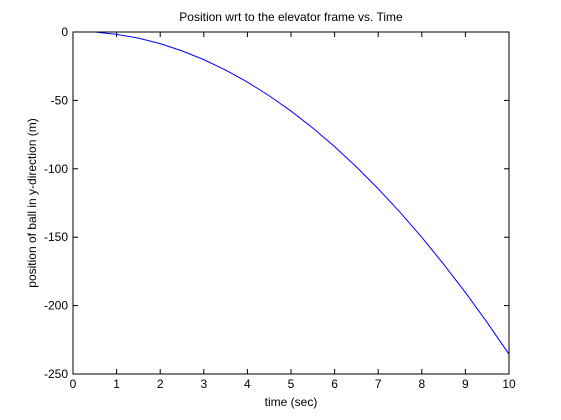  I want to click on x-tick-label: 10, so click(509, 384).